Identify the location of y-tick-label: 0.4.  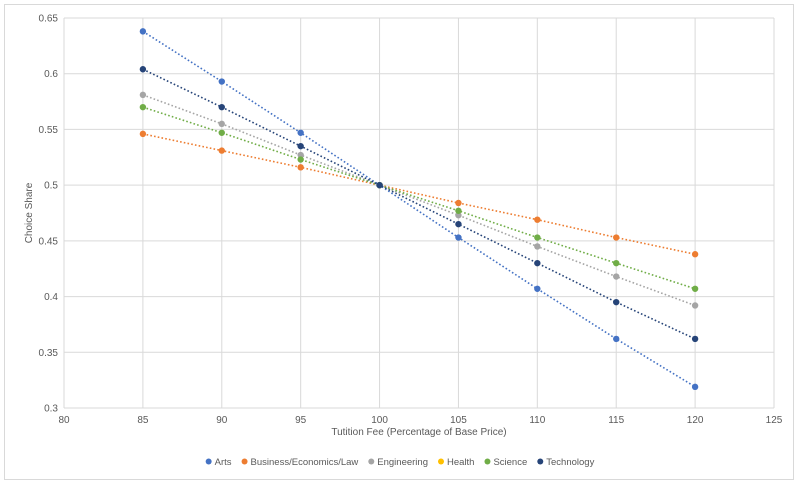
(51, 297).